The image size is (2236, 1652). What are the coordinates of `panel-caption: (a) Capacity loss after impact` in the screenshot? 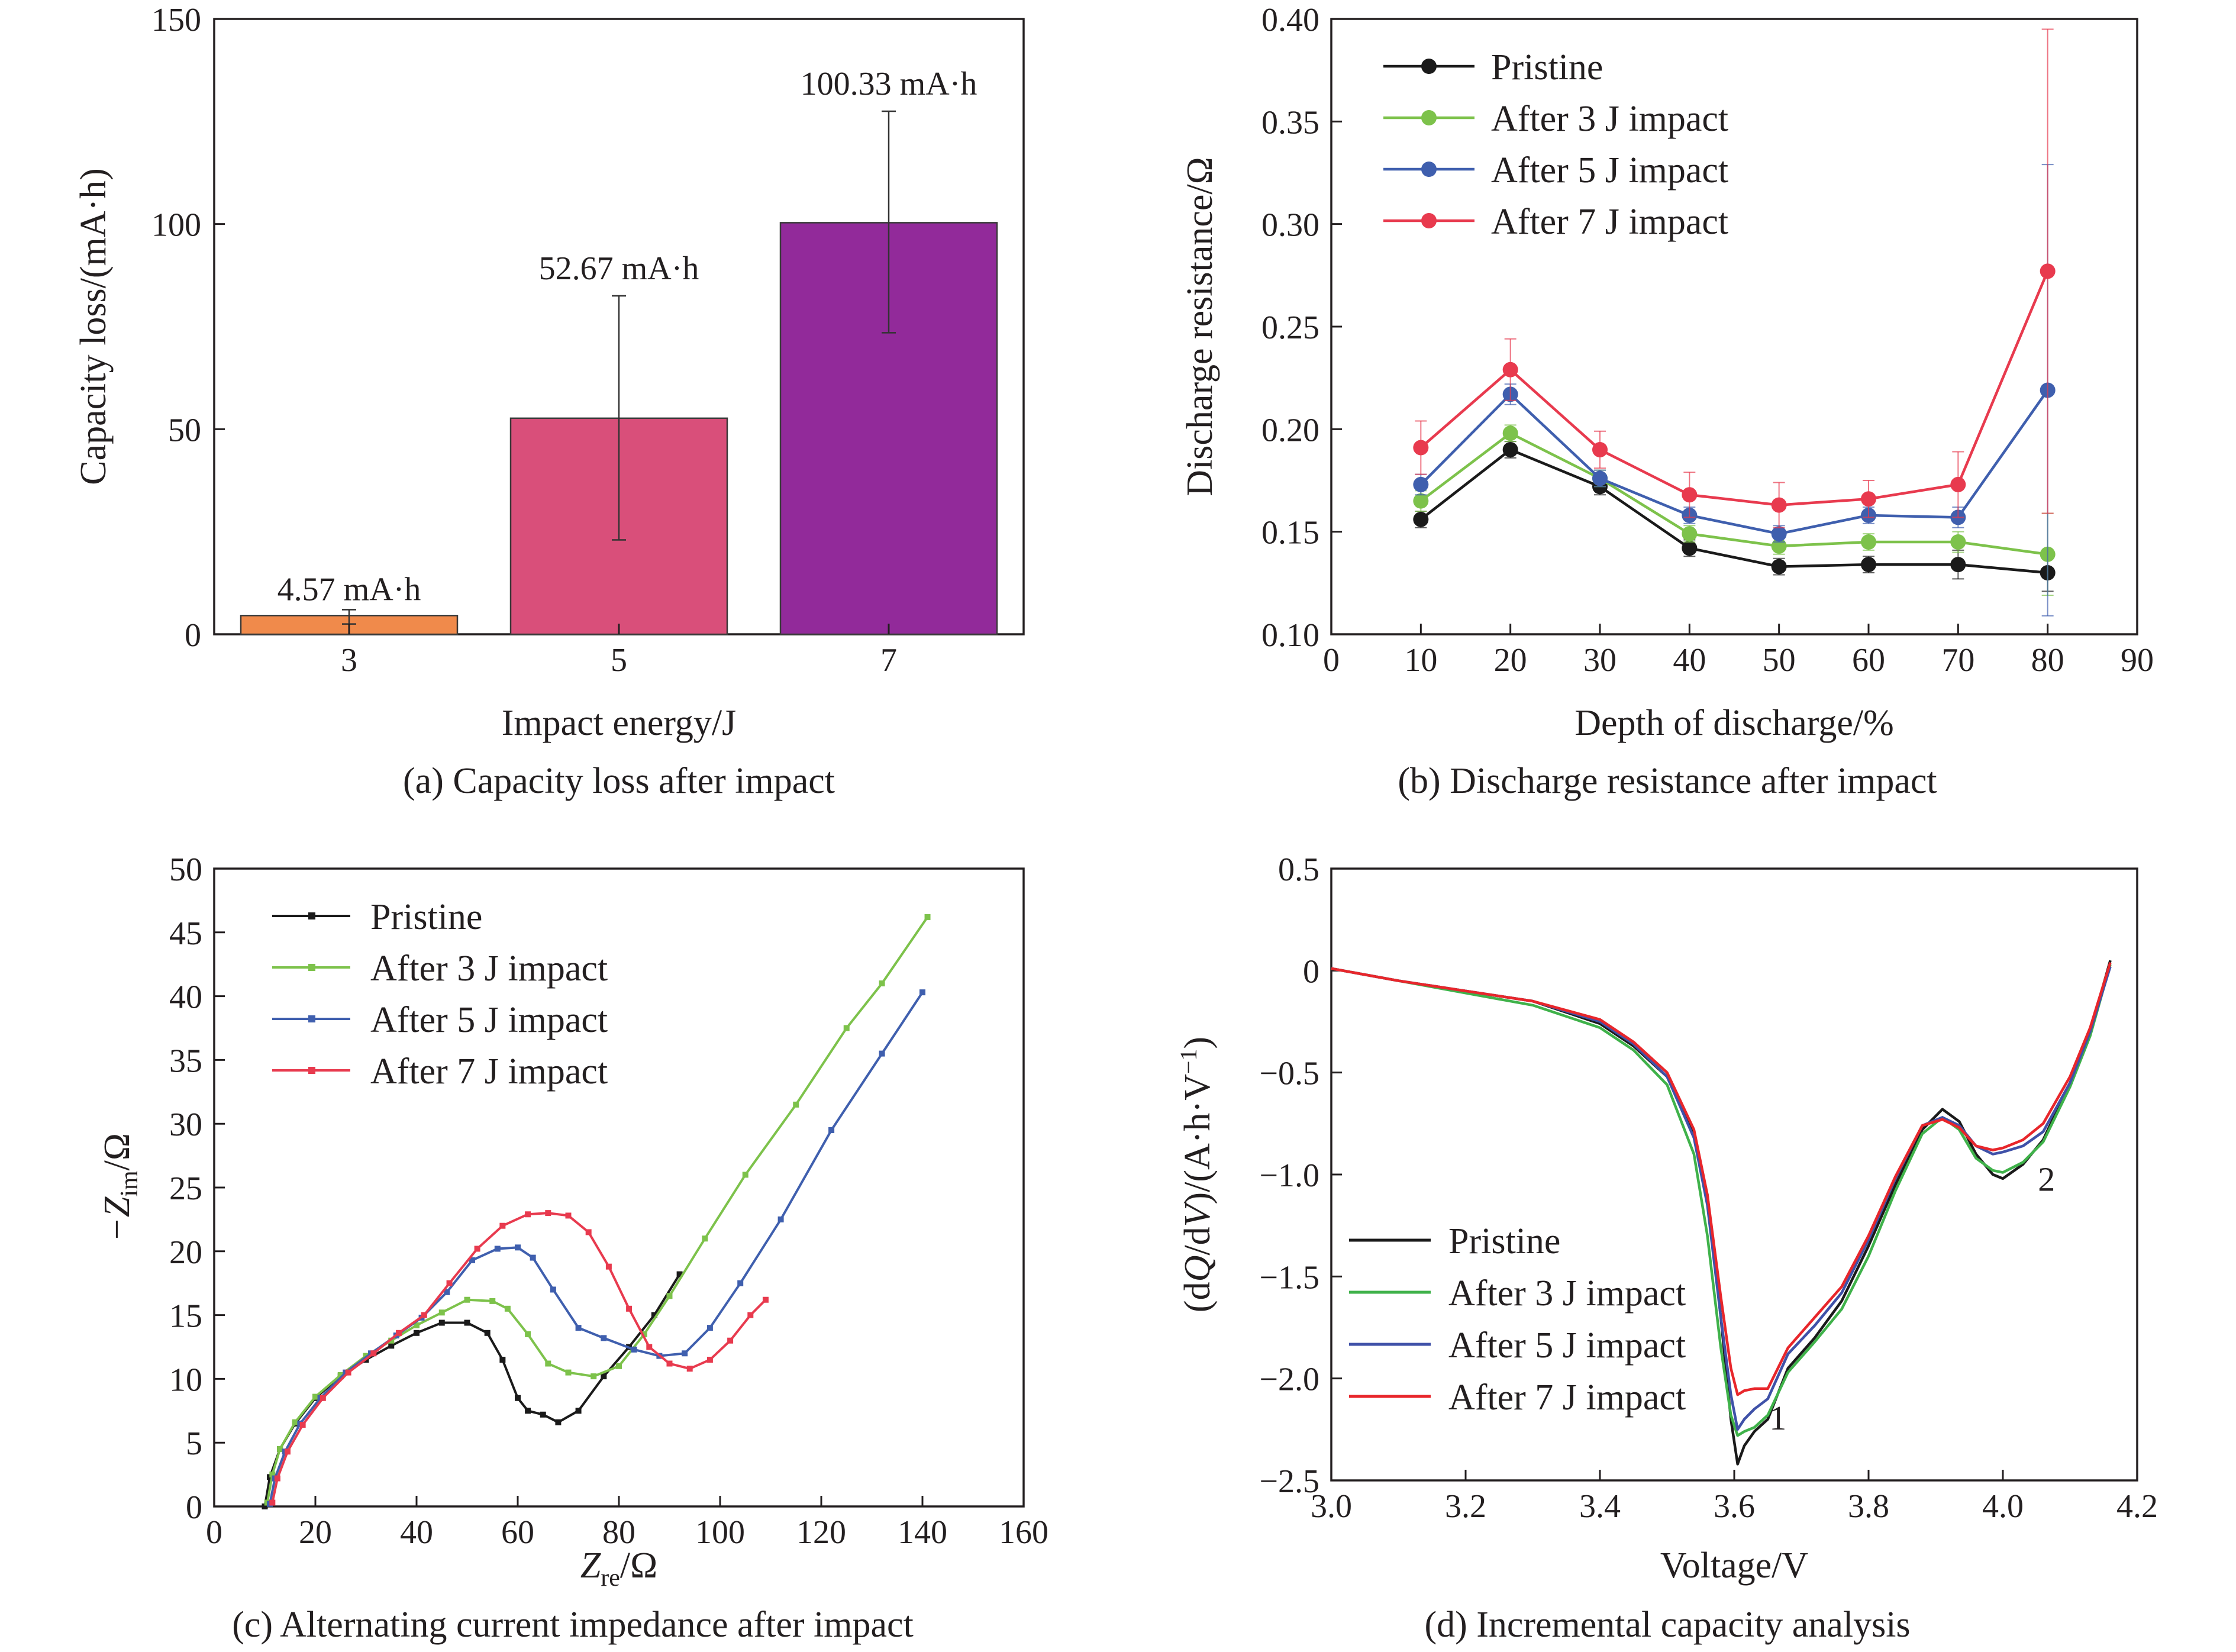 It's located at (619, 781).